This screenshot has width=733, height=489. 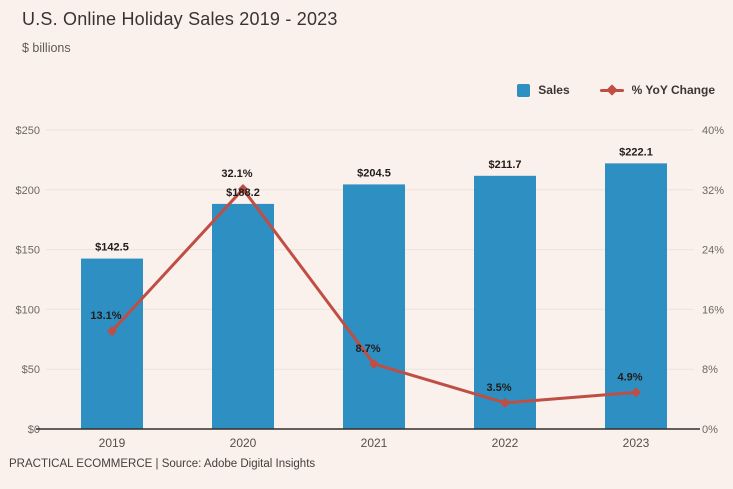 I want to click on yoy-point-2020, so click(x=243, y=189).